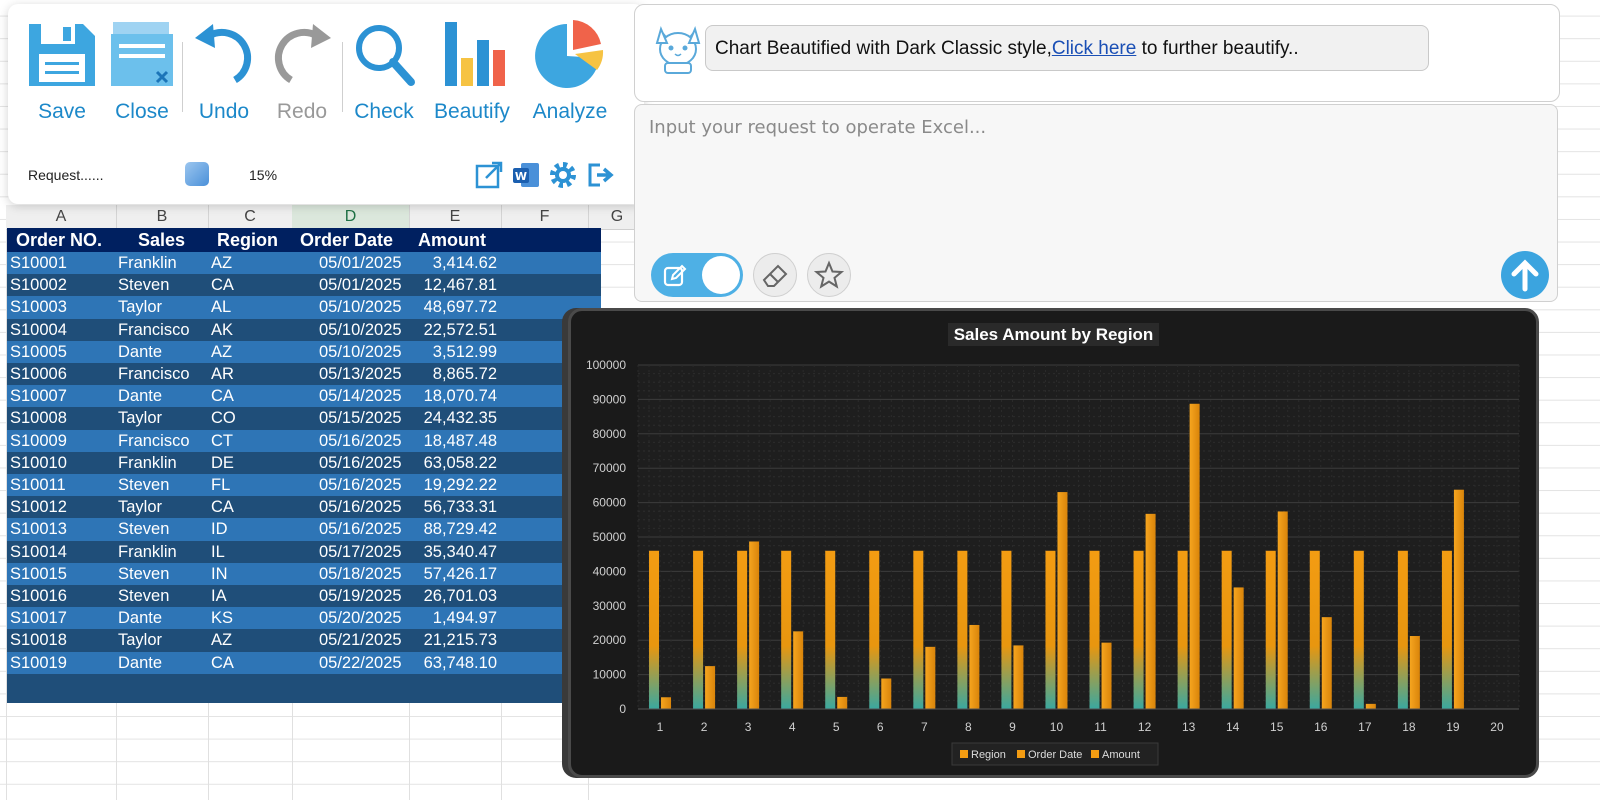  I want to click on table-row: S10018 Taylor AZ 05/21/2025 21,215.73, so click(304, 640).